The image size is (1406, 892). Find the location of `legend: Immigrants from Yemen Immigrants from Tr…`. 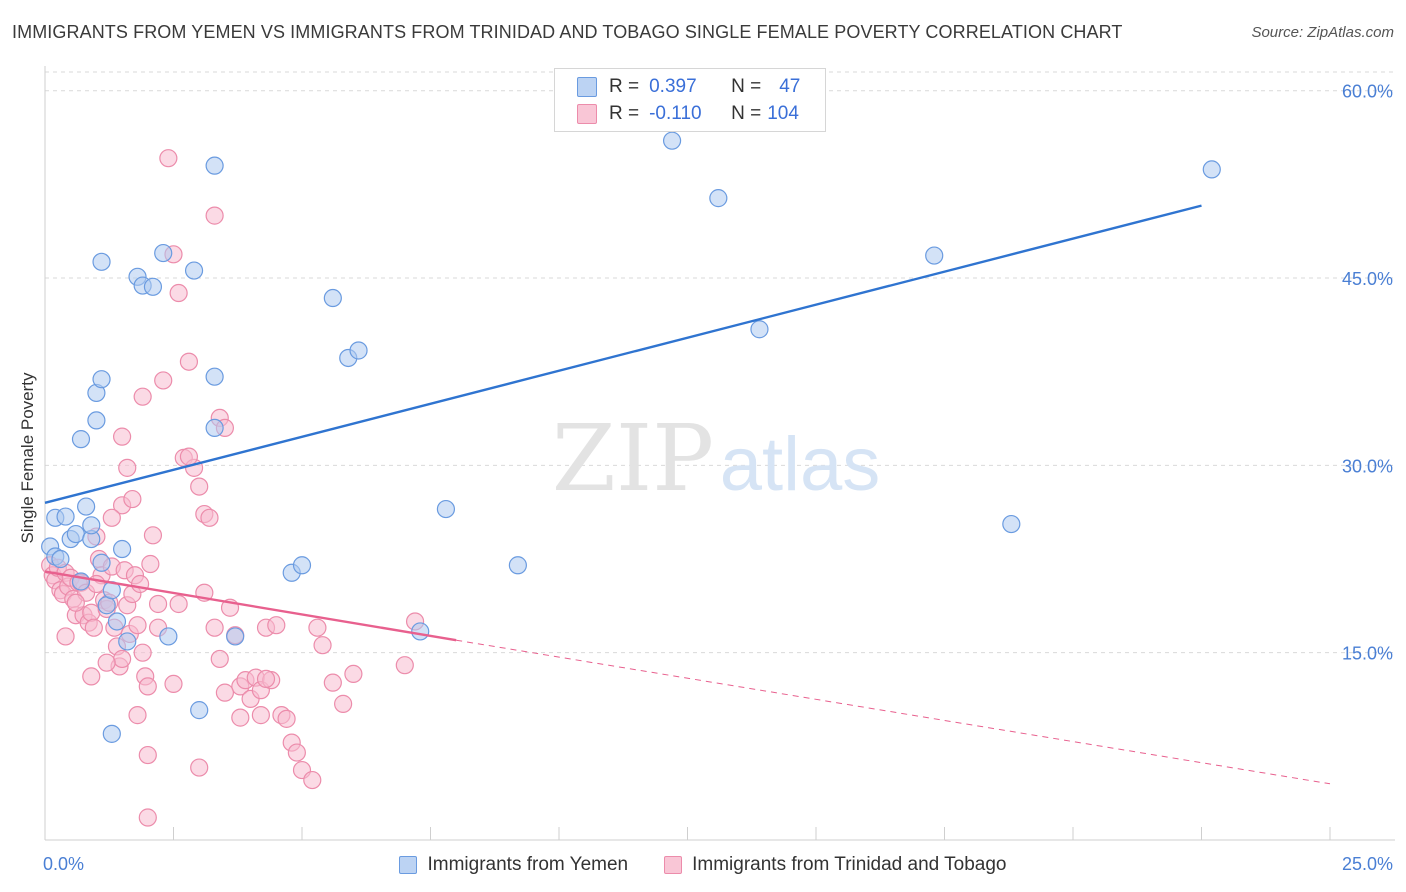

legend: Immigrants from Yemen Immigrants from Tr… is located at coordinates (703, 865).